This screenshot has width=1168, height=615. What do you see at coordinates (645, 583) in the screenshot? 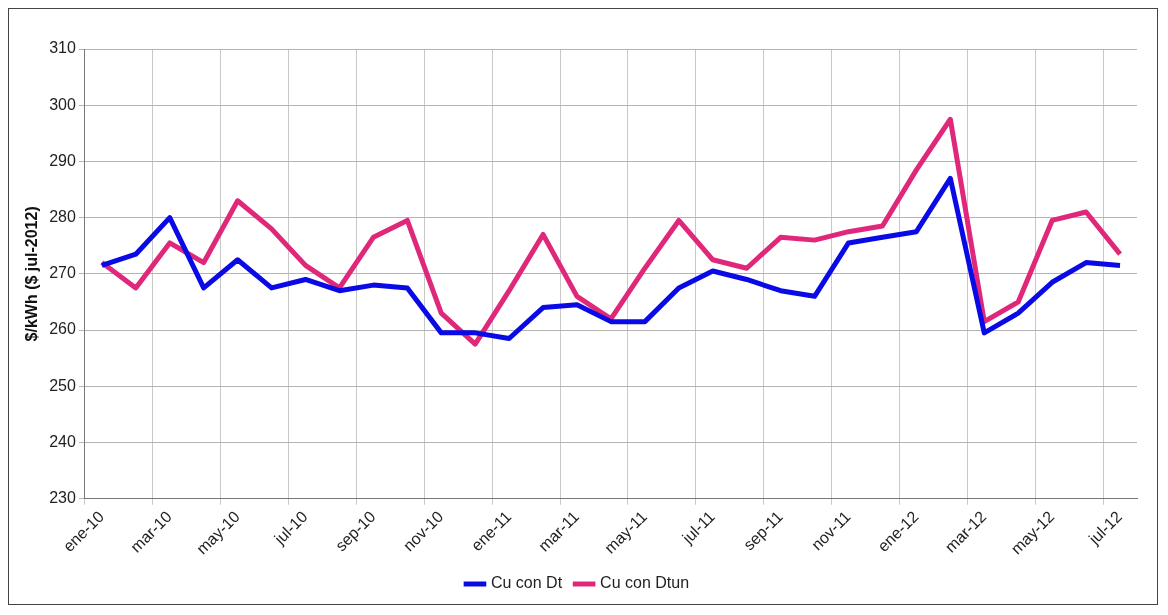
I see `legend-label: Cu con Dtun` at bounding box center [645, 583].